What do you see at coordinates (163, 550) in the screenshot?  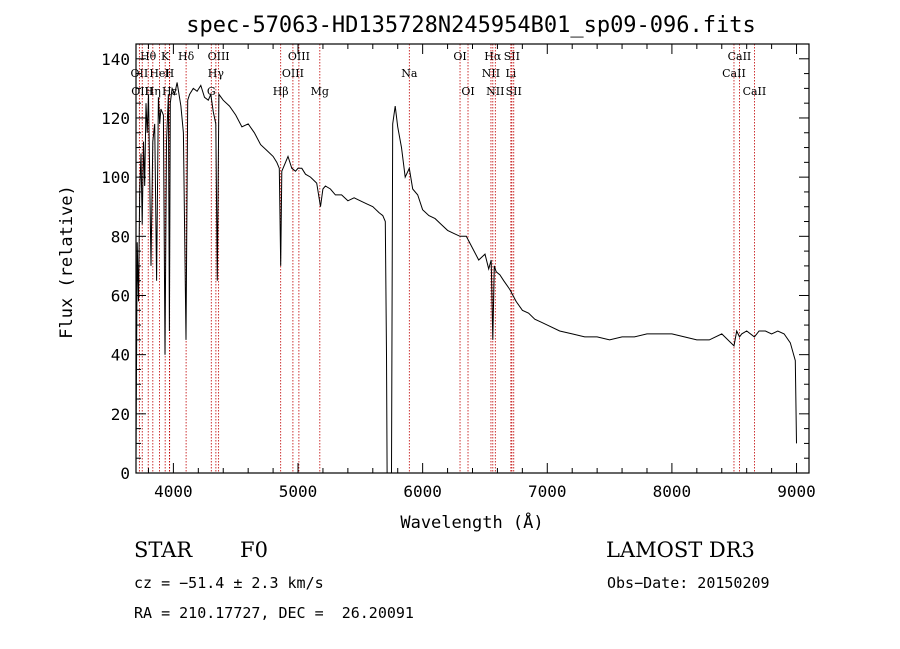 I see `object-class: STAR` at bounding box center [163, 550].